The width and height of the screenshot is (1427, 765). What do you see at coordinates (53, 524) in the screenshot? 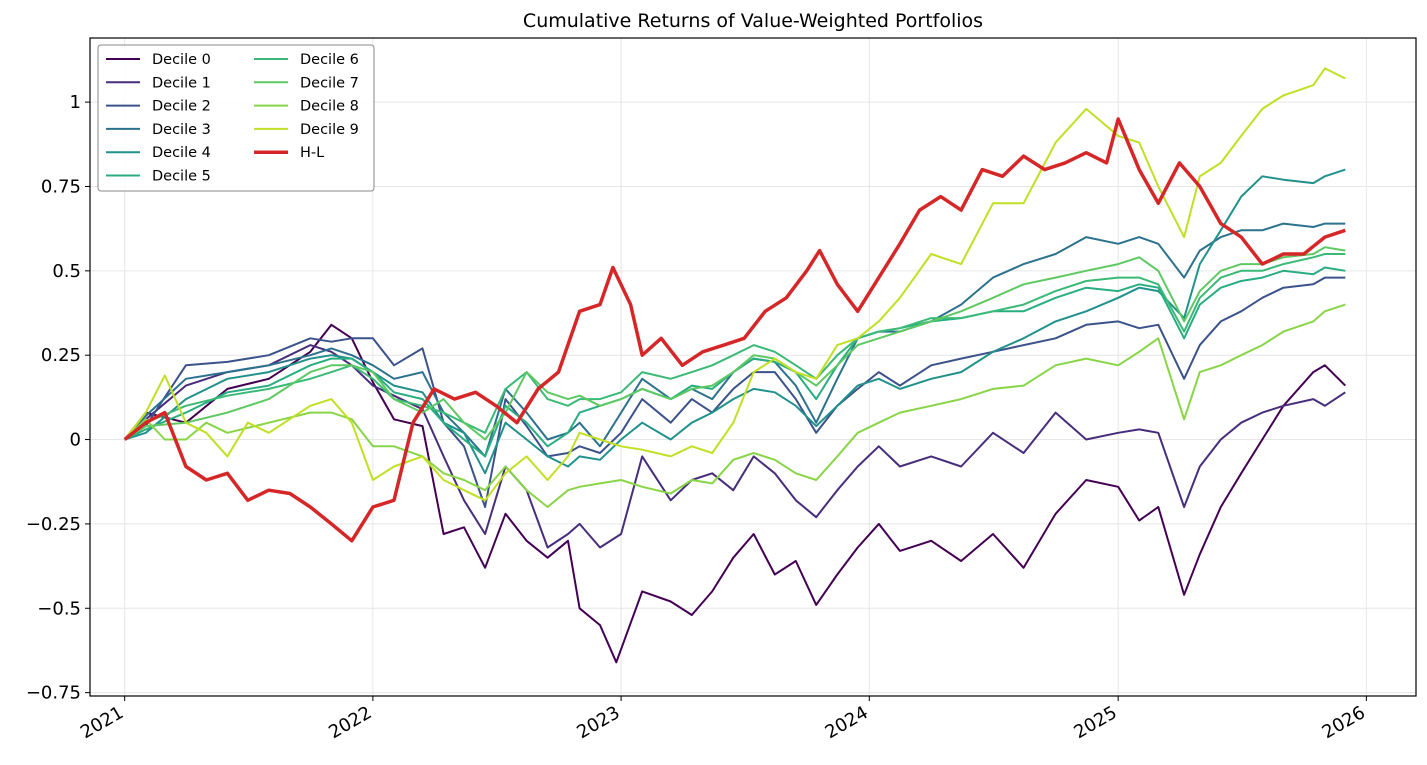
I see `y-tick-label: −0.25` at bounding box center [53, 524].